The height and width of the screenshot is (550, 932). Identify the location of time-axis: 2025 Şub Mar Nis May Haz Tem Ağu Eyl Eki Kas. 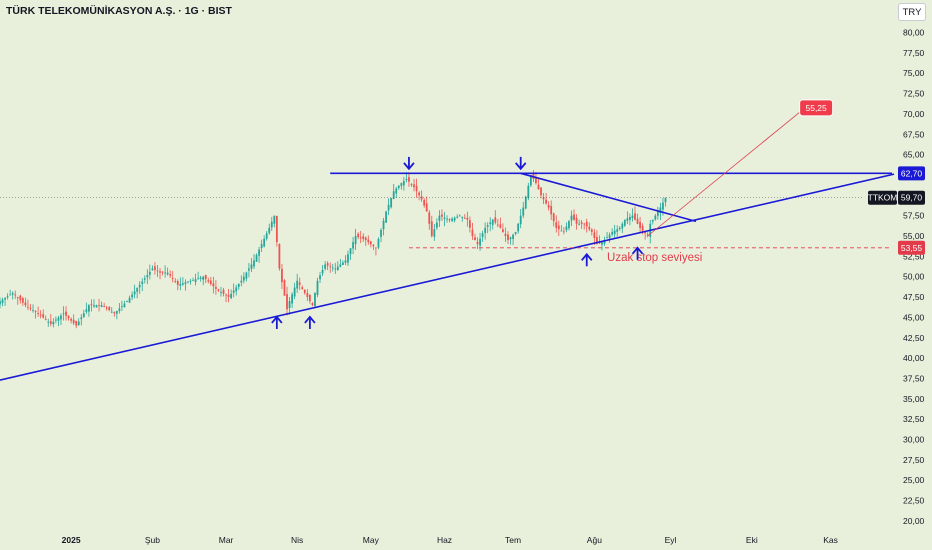
(450, 540).